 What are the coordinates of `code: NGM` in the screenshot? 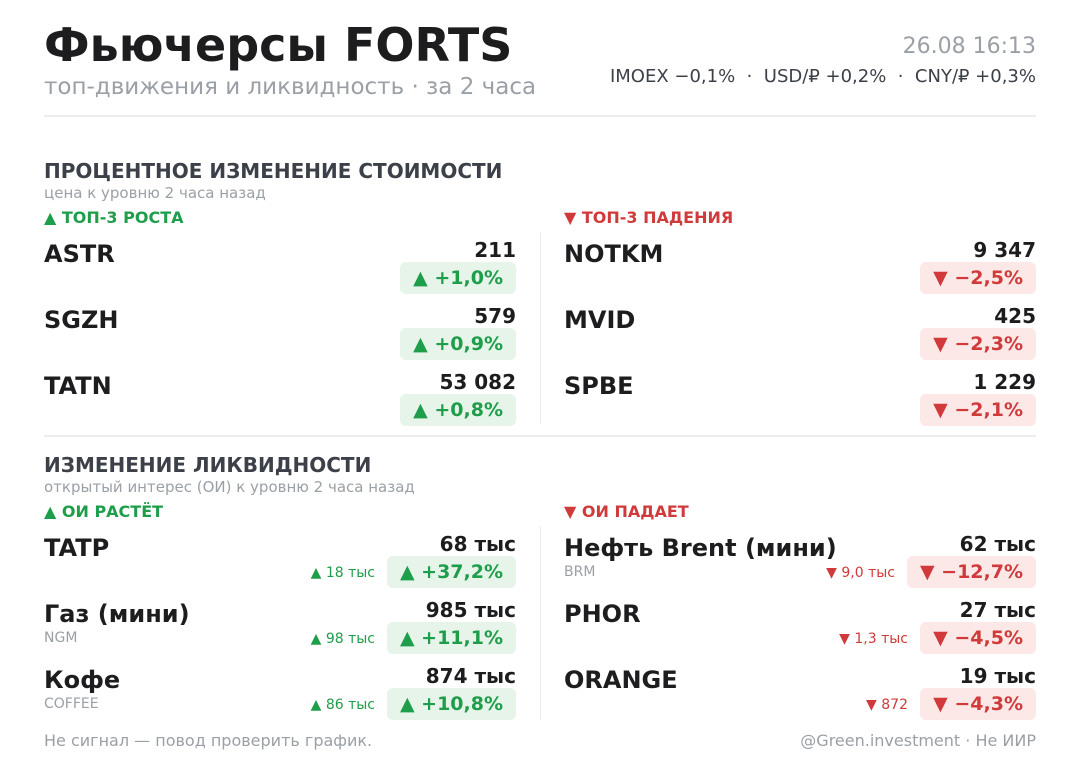 It's located at (61, 638).